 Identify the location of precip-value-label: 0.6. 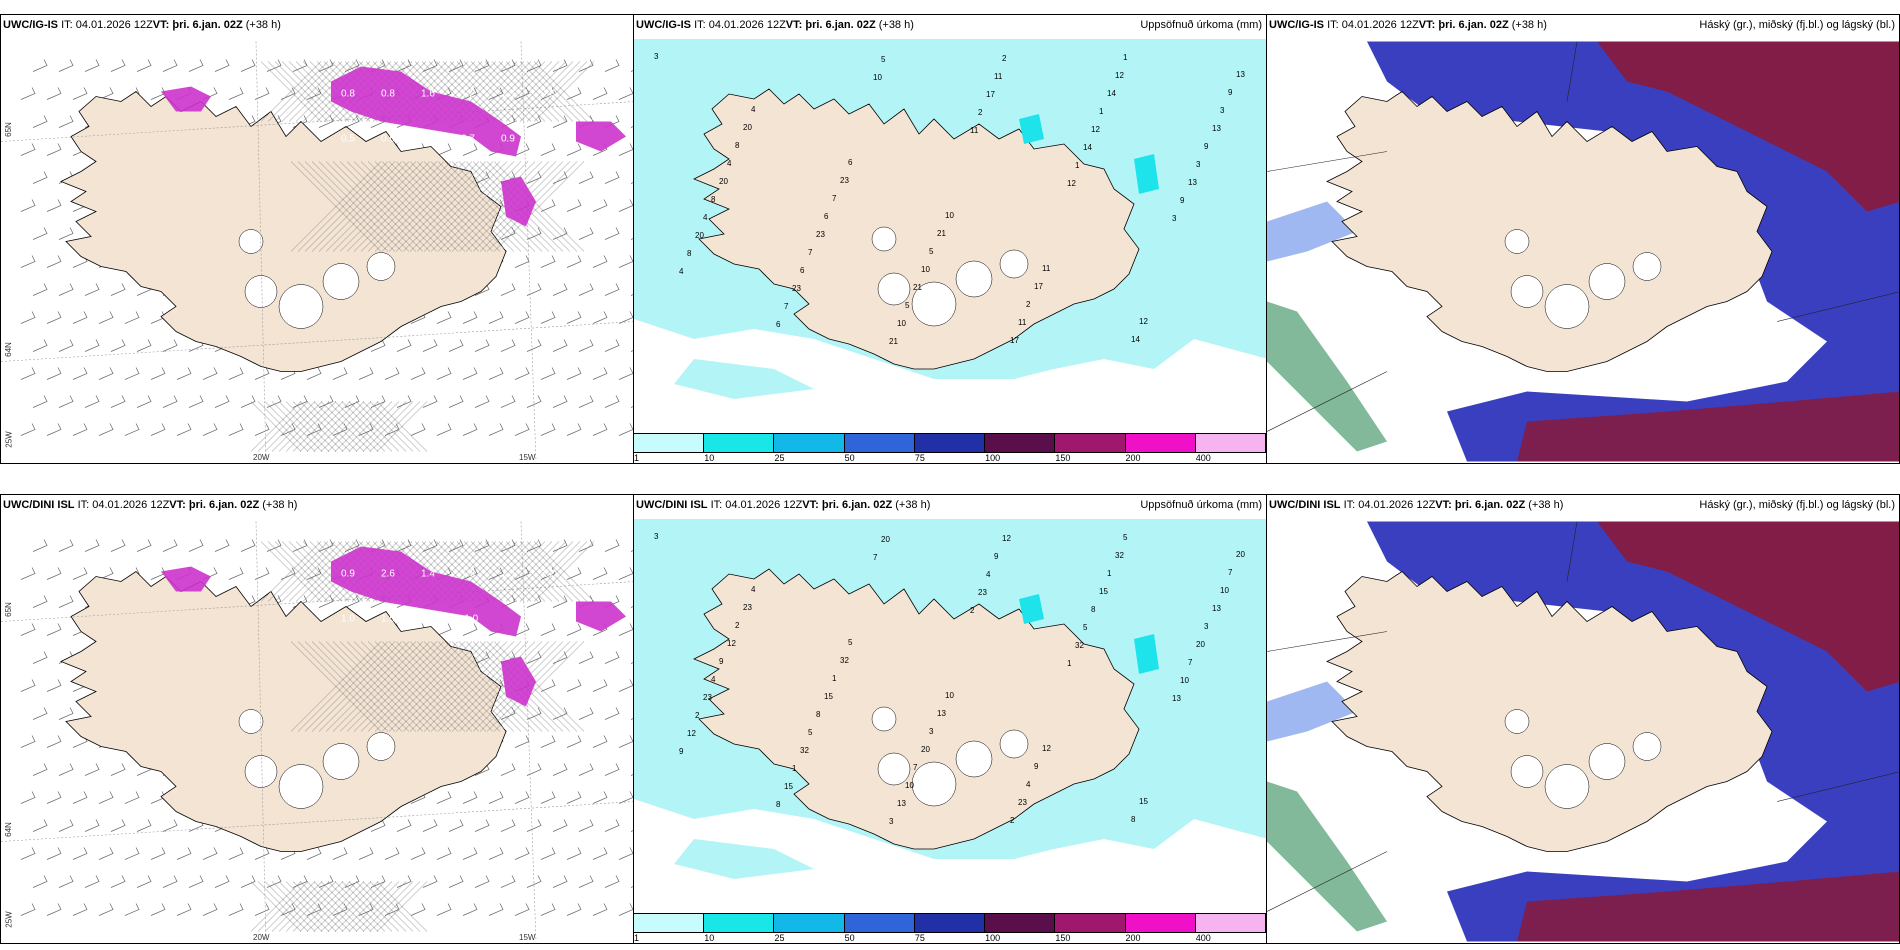
(388, 139).